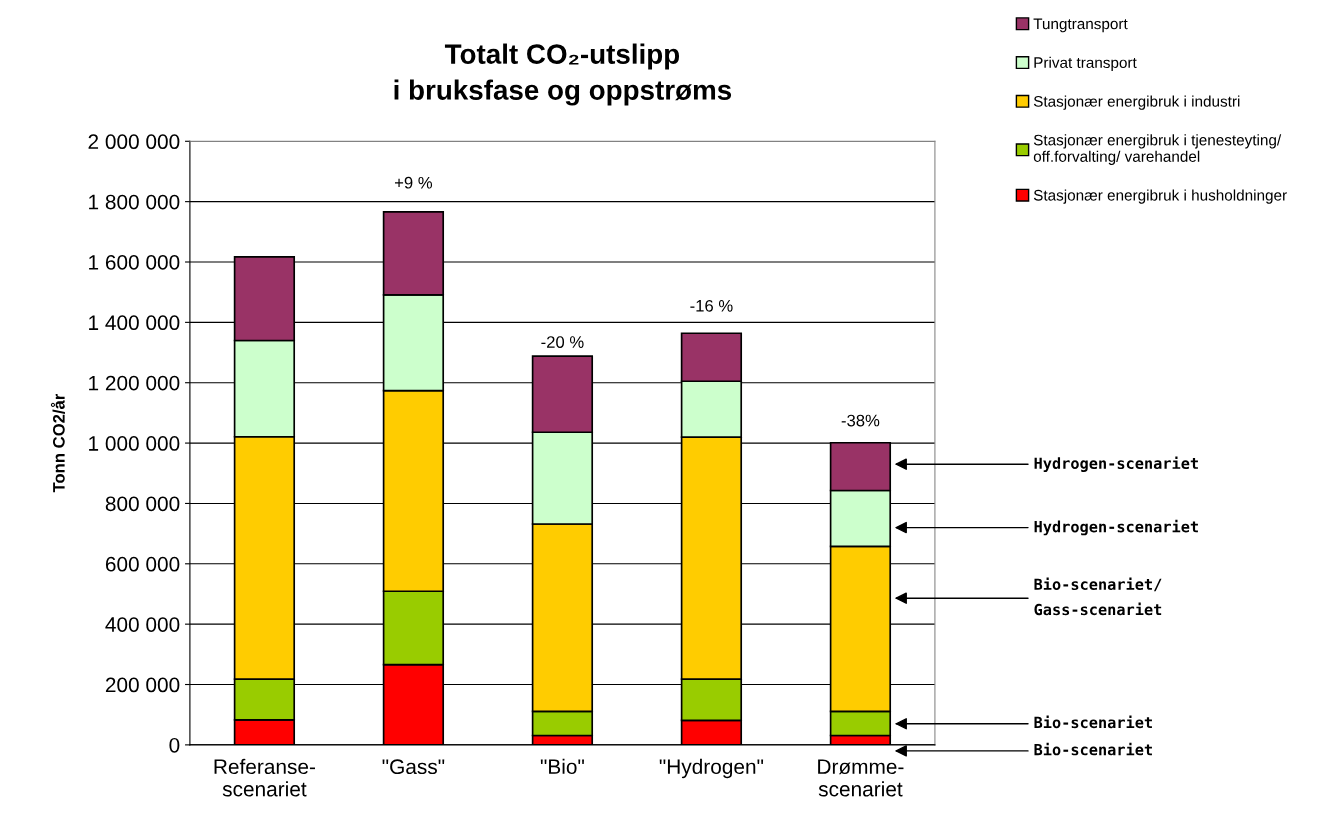  I want to click on annotation: -16 %, so click(711, 305).